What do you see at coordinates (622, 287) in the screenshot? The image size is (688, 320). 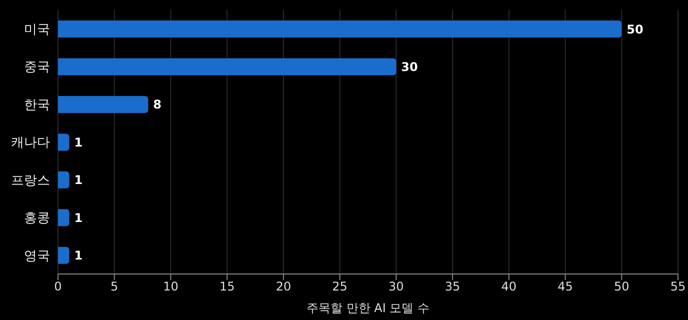 I see `x-tick-label: 50` at bounding box center [622, 287].